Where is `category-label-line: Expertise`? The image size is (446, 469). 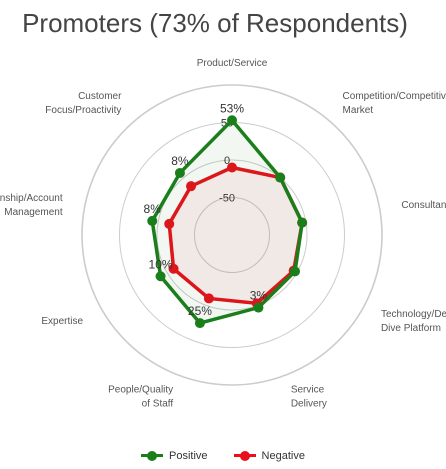
category-label-line: Expertise is located at coordinates (62, 321).